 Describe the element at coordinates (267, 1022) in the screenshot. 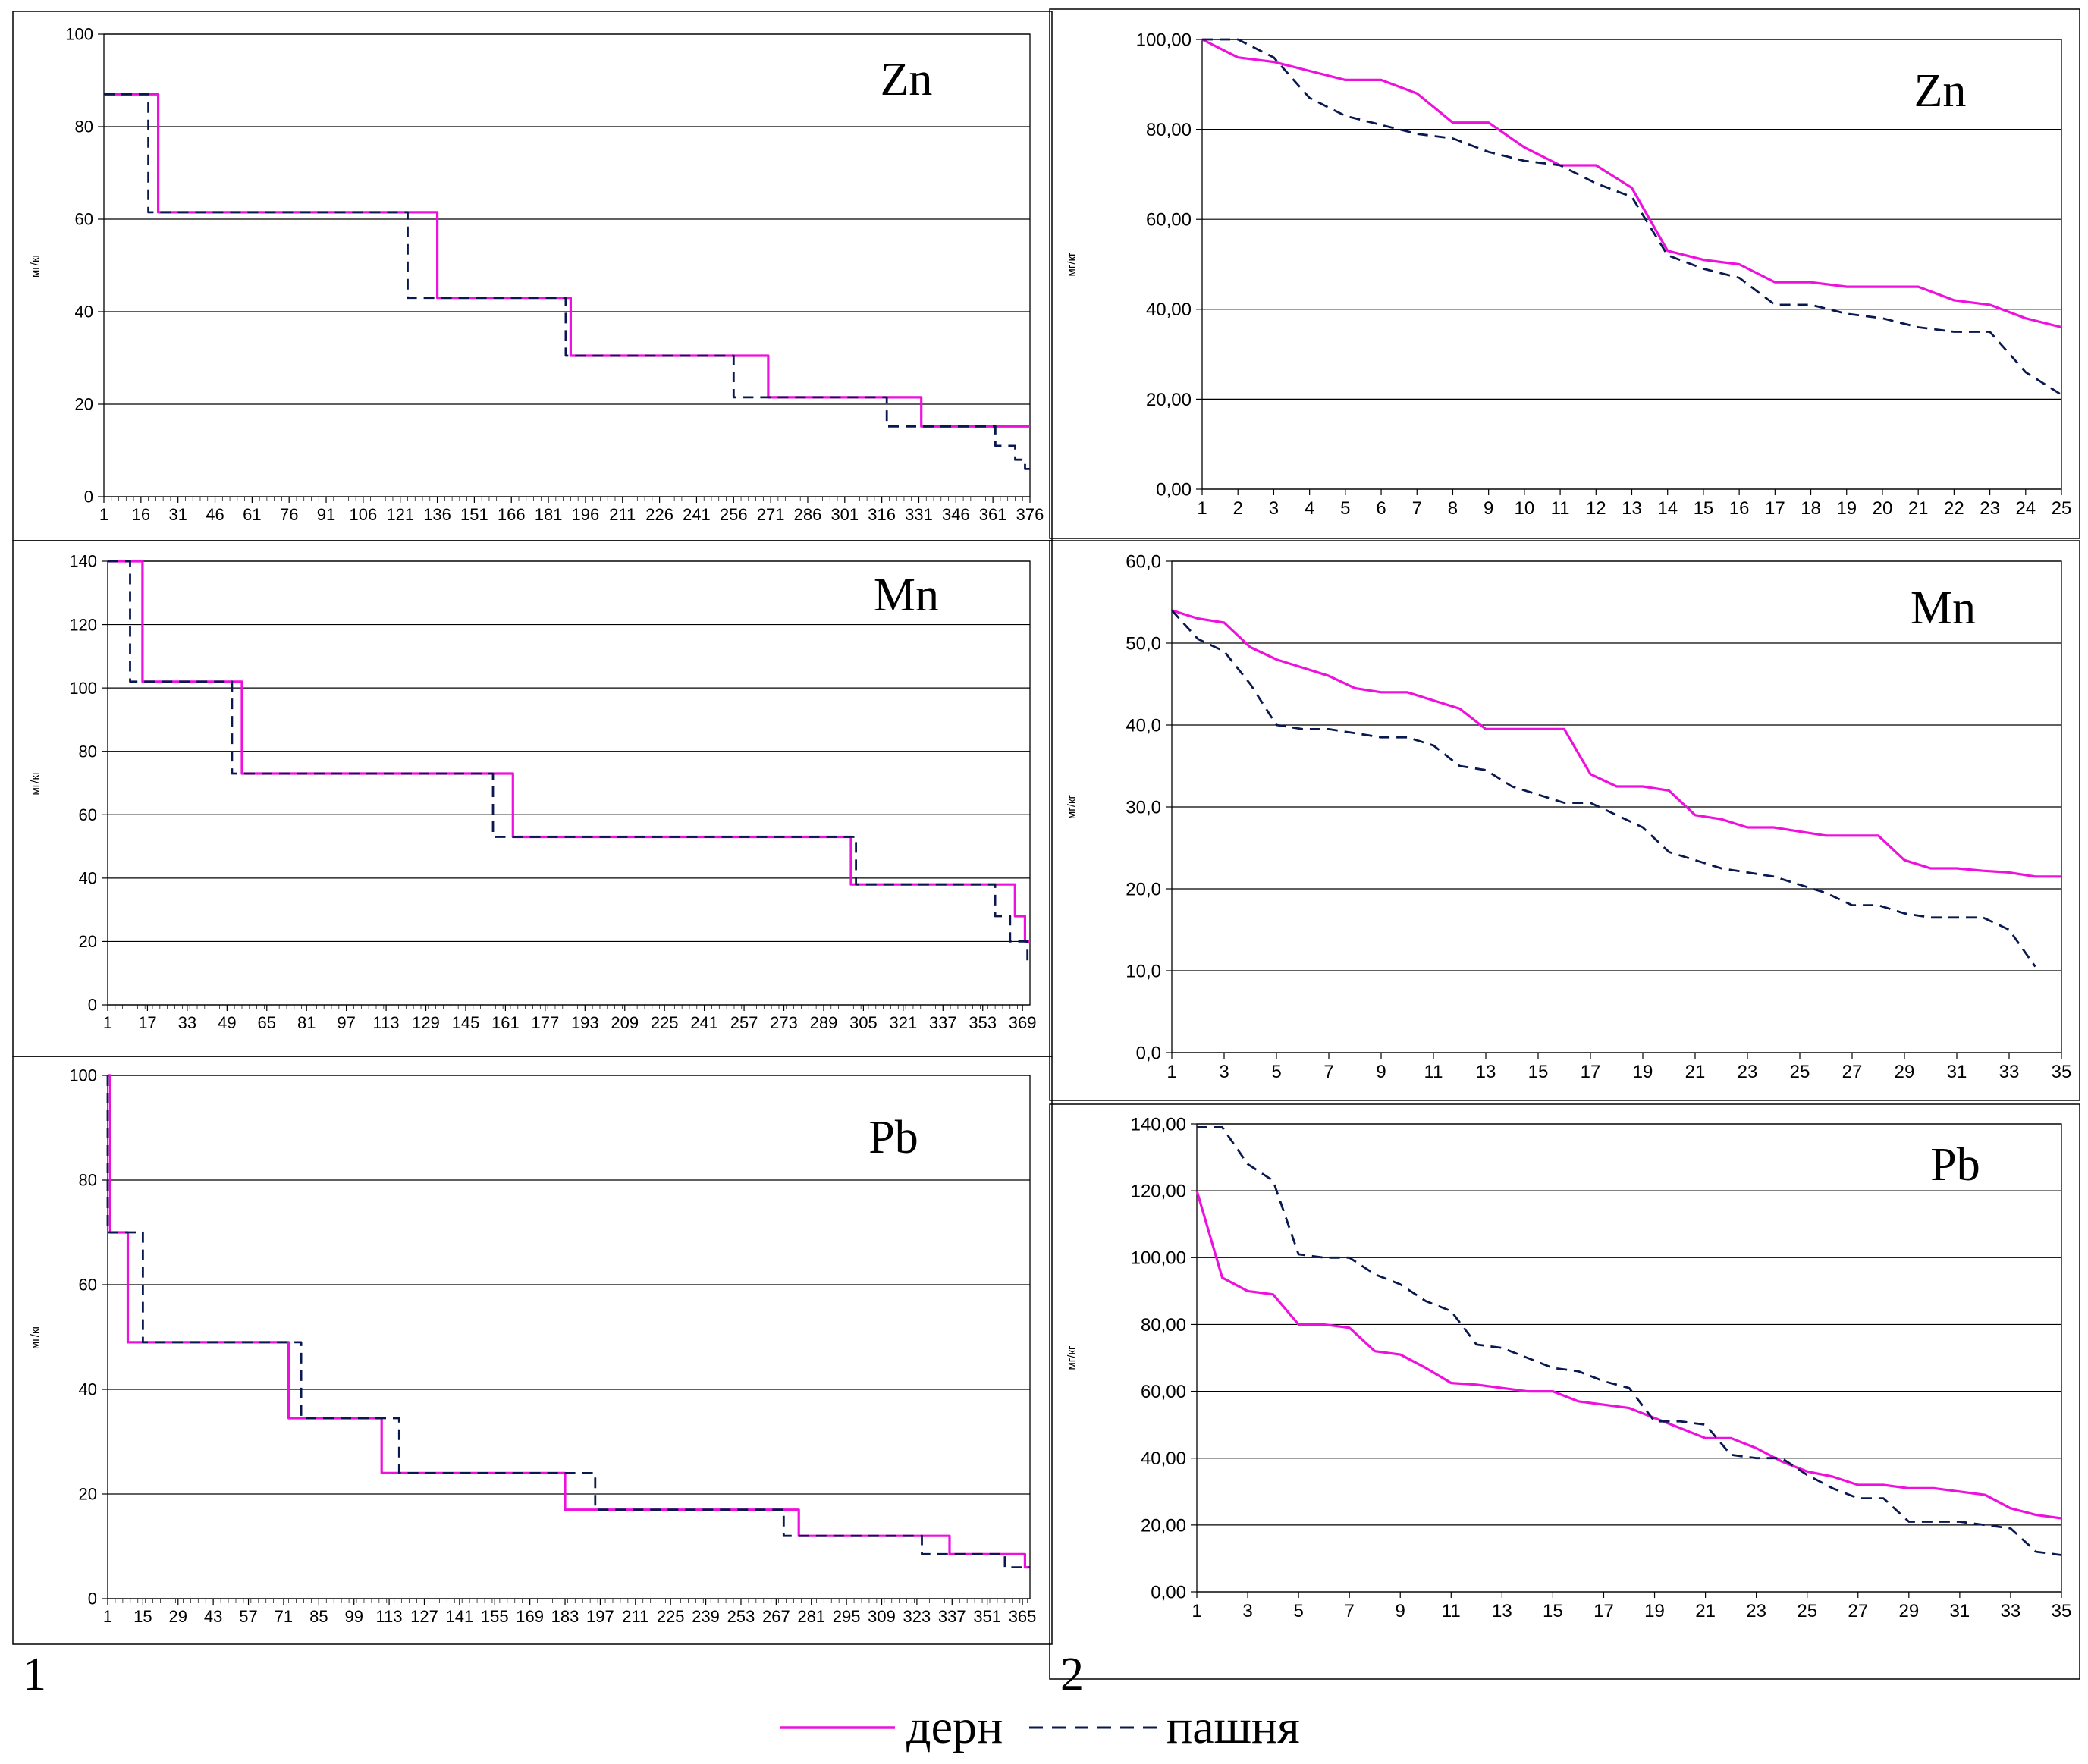

I see `x-tick-label: 65` at that location.